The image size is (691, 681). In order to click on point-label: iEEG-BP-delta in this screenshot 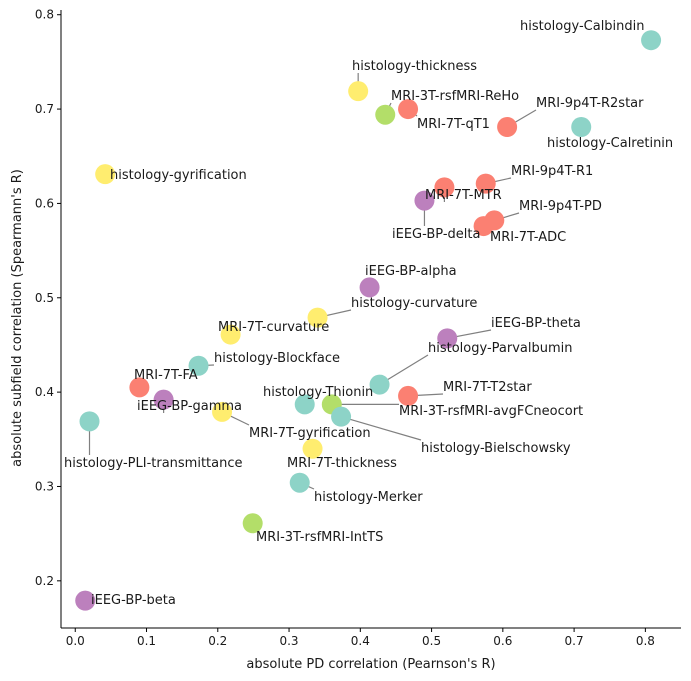, I will do `click(436, 234)`.